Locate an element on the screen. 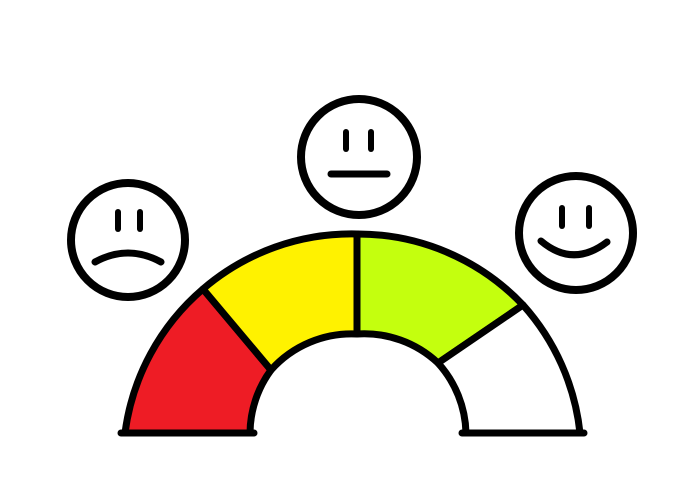 The image size is (700, 500). happy-face-icon is located at coordinates (576, 233).